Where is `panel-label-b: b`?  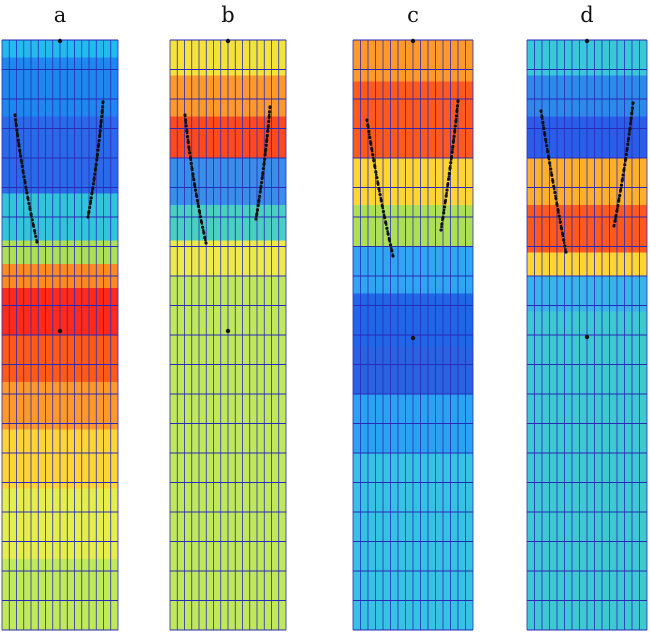 panel-label-b: b is located at coordinates (227, 15).